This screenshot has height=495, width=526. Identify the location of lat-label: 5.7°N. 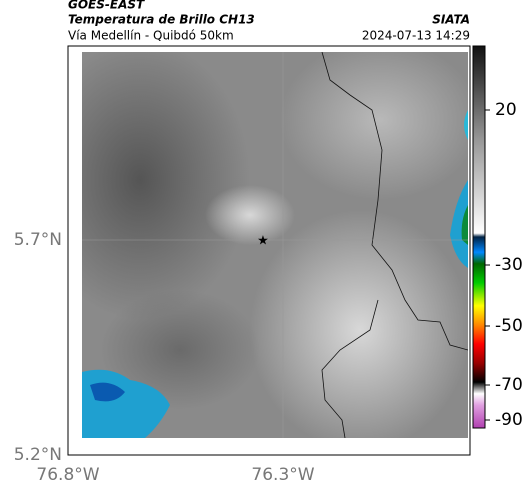
(38, 240).